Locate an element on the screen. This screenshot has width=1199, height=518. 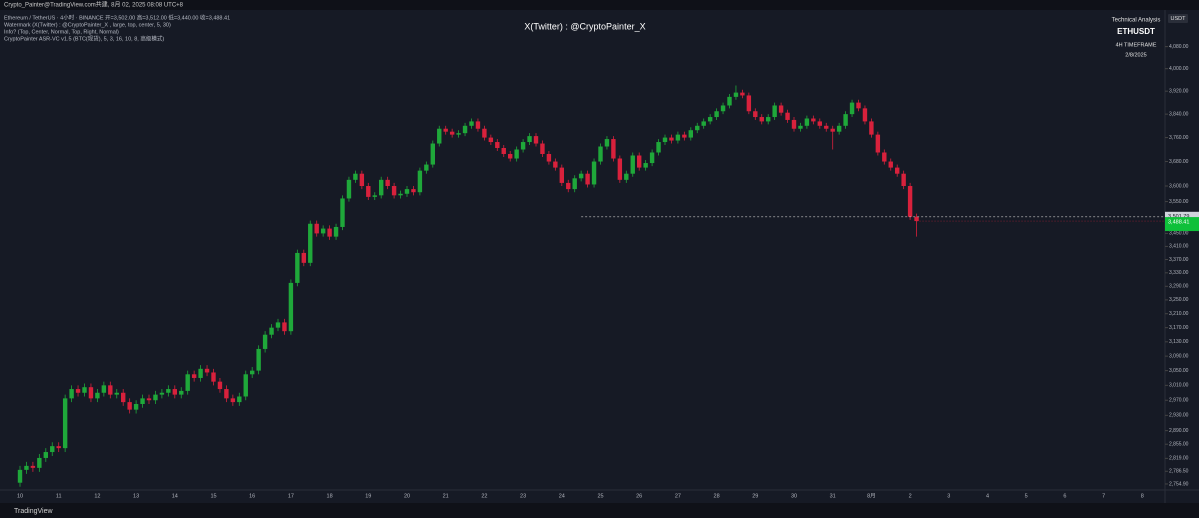
currency-box is located at coordinates (1178, 18).